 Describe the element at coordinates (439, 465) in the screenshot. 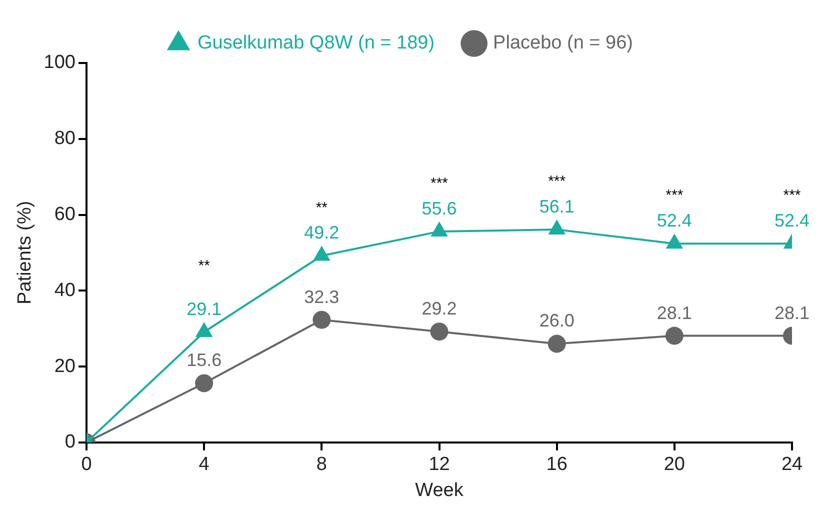

I see `x-tick-label: 12` at that location.